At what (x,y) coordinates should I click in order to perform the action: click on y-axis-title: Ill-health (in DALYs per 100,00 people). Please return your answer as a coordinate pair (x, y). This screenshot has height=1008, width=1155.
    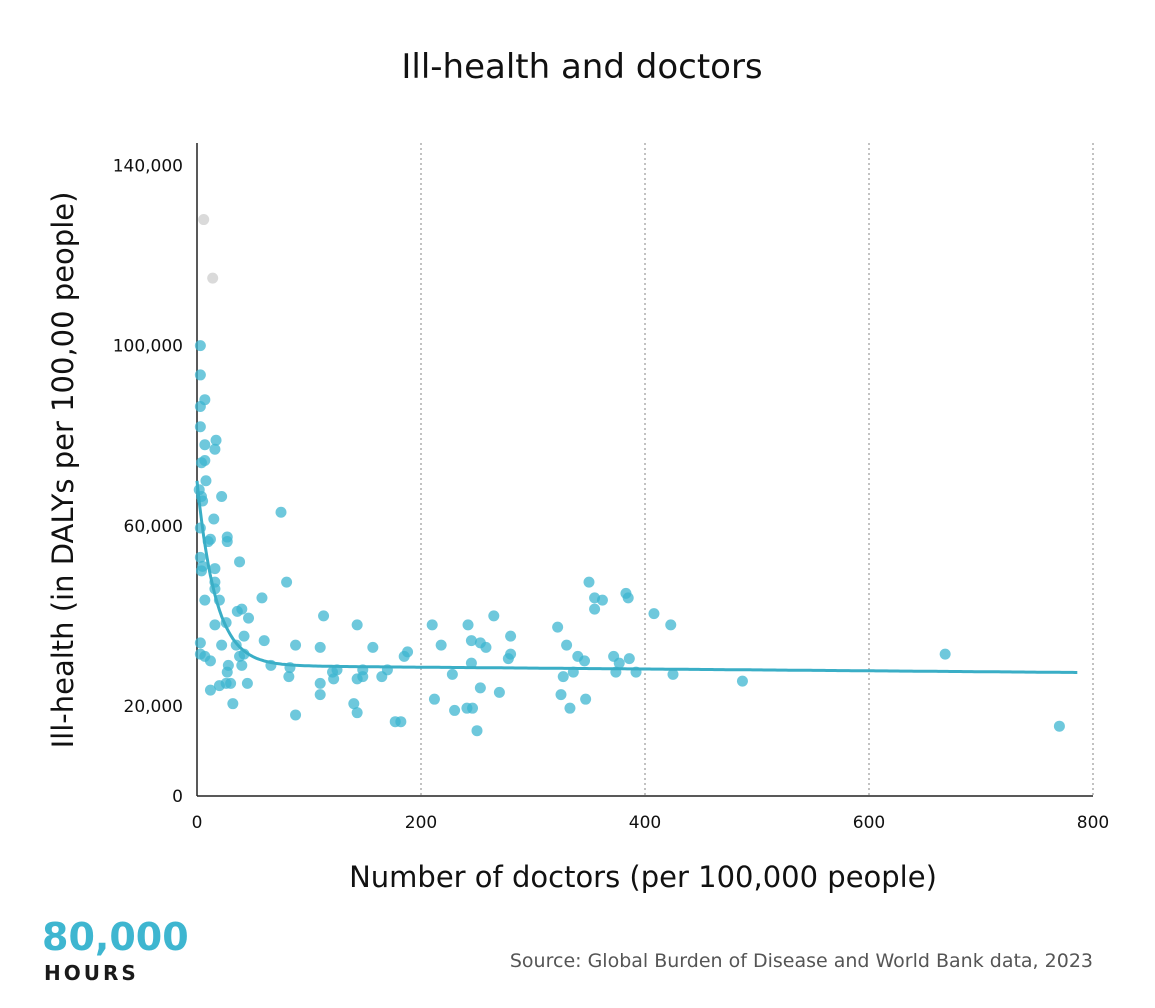
    Looking at the image, I should click on (63, 470).